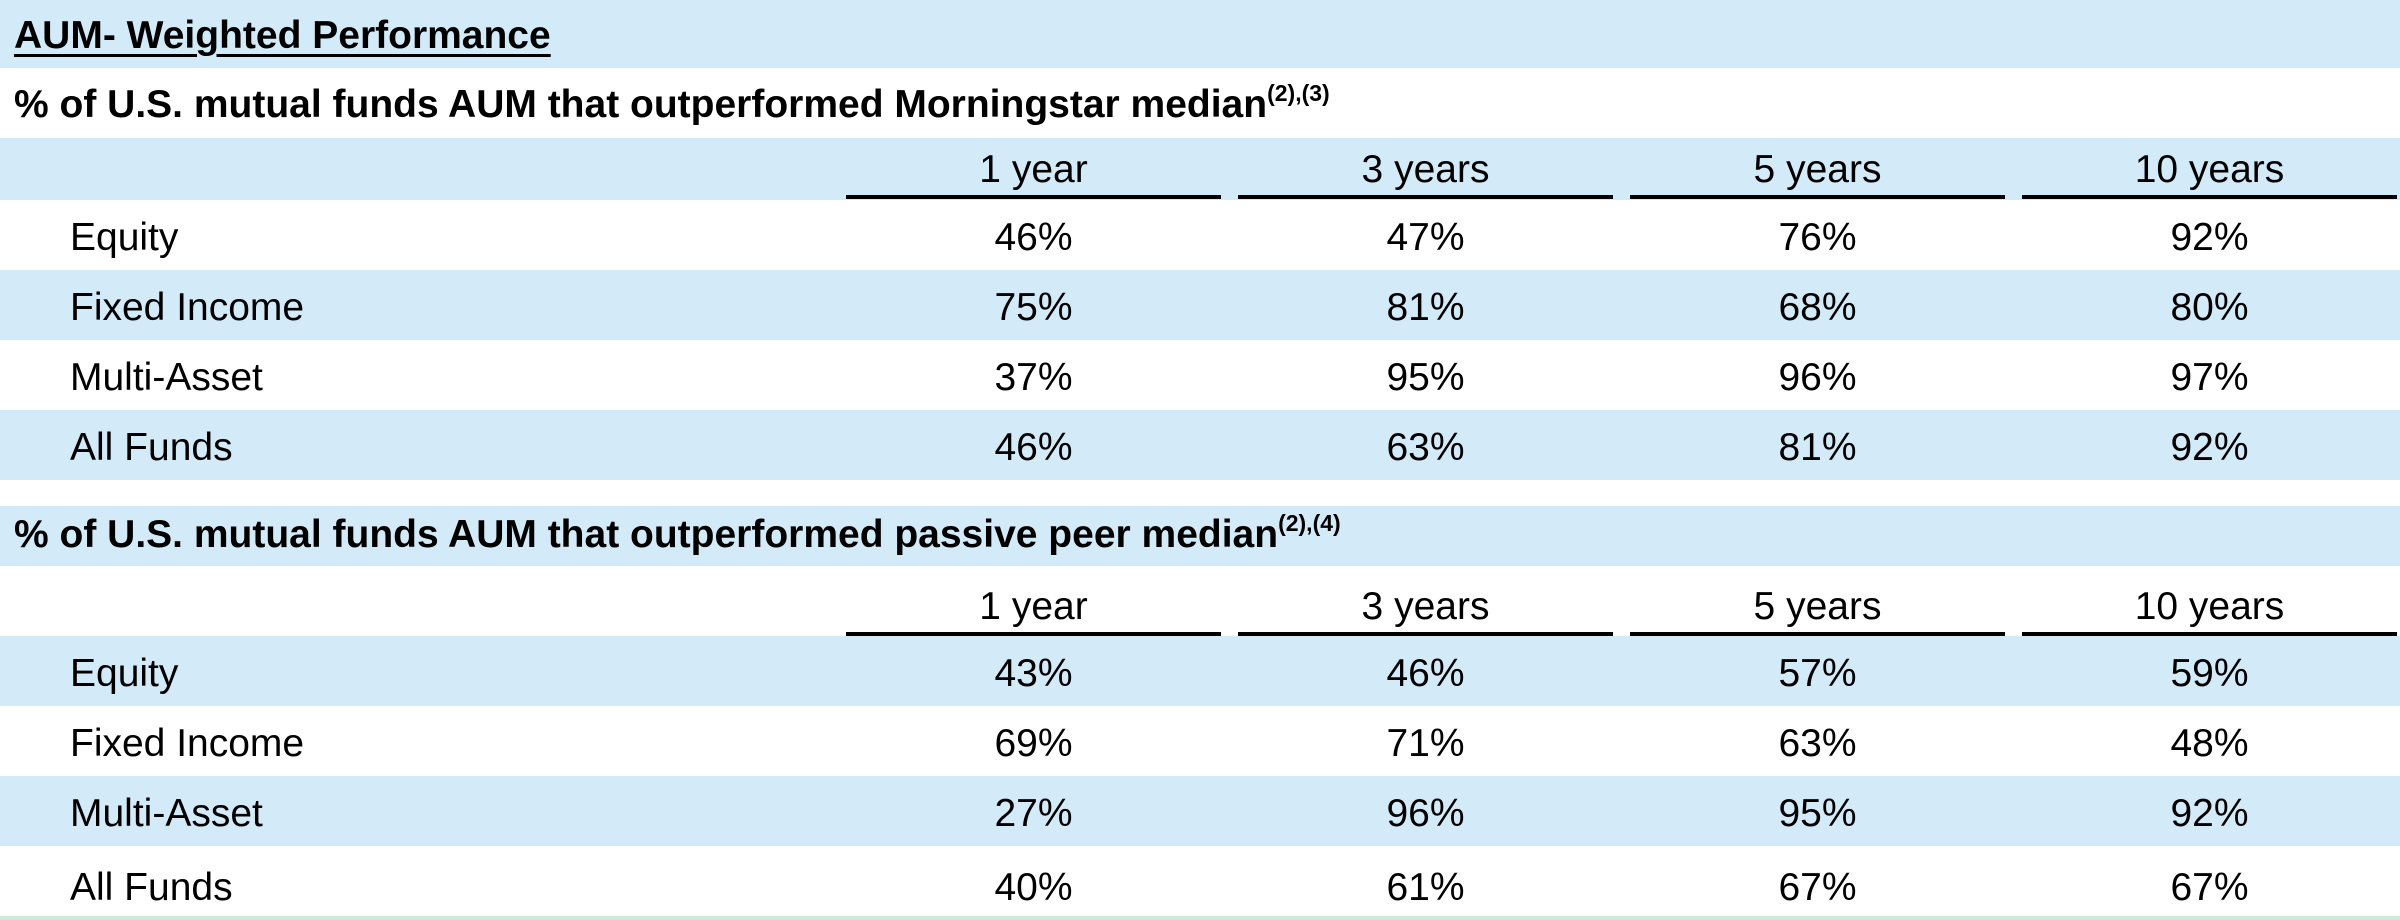 This screenshot has height=920, width=2400. What do you see at coordinates (1033, 813) in the screenshot?
I see `table-cell: 27%` at bounding box center [1033, 813].